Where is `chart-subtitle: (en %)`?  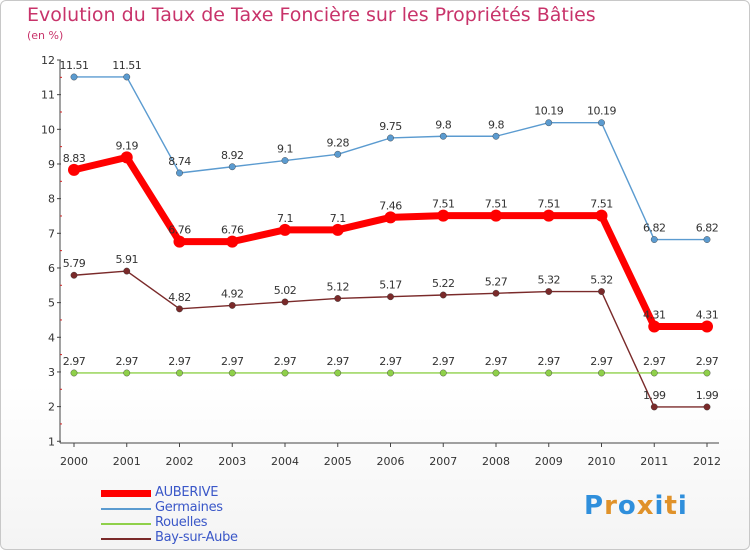
chart-subtitle: (en %) is located at coordinates (45, 35).